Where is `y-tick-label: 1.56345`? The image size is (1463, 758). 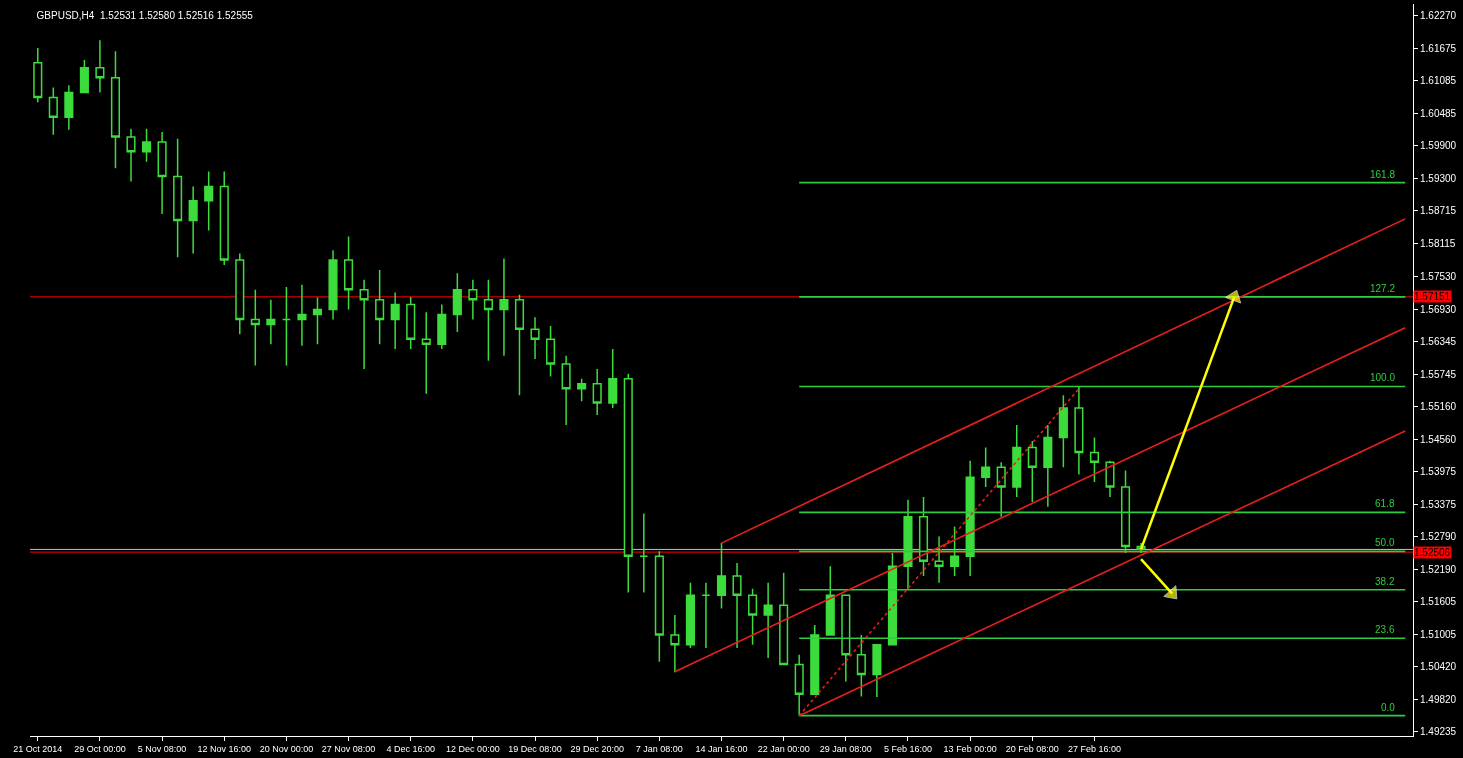
y-tick-label: 1.56345 is located at coordinates (1438, 341).